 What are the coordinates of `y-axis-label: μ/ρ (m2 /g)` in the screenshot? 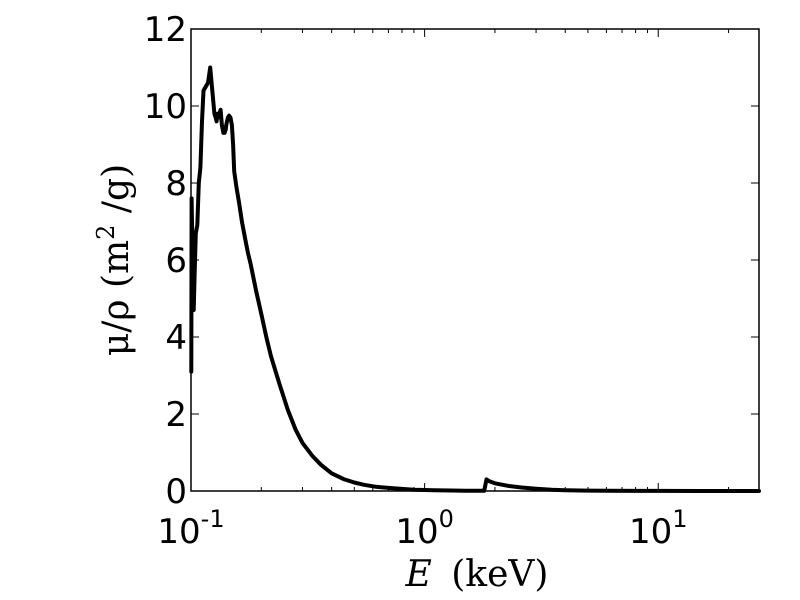 It's located at (114, 260).